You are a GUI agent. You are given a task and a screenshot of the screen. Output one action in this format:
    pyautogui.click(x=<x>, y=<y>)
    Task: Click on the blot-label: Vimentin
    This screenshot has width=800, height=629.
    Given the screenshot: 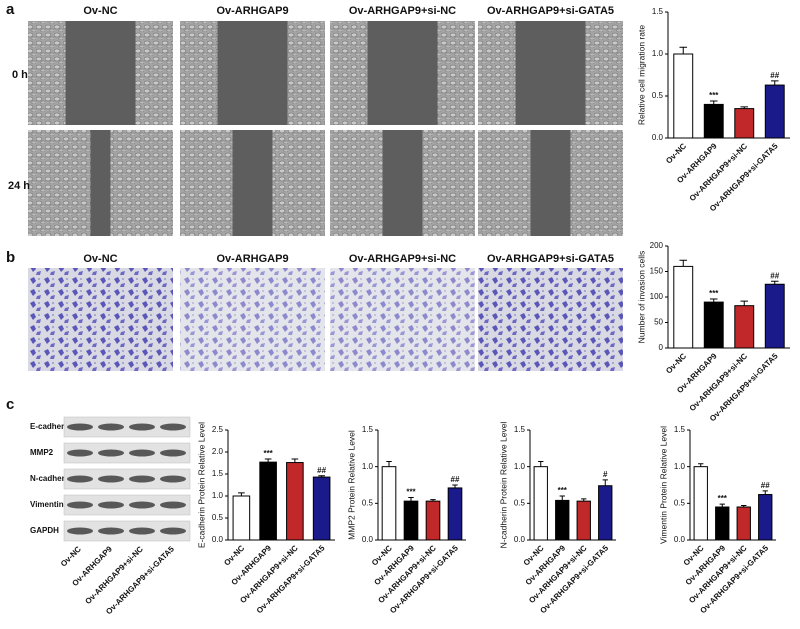 What is the action you would take?
    pyautogui.click(x=47, y=504)
    